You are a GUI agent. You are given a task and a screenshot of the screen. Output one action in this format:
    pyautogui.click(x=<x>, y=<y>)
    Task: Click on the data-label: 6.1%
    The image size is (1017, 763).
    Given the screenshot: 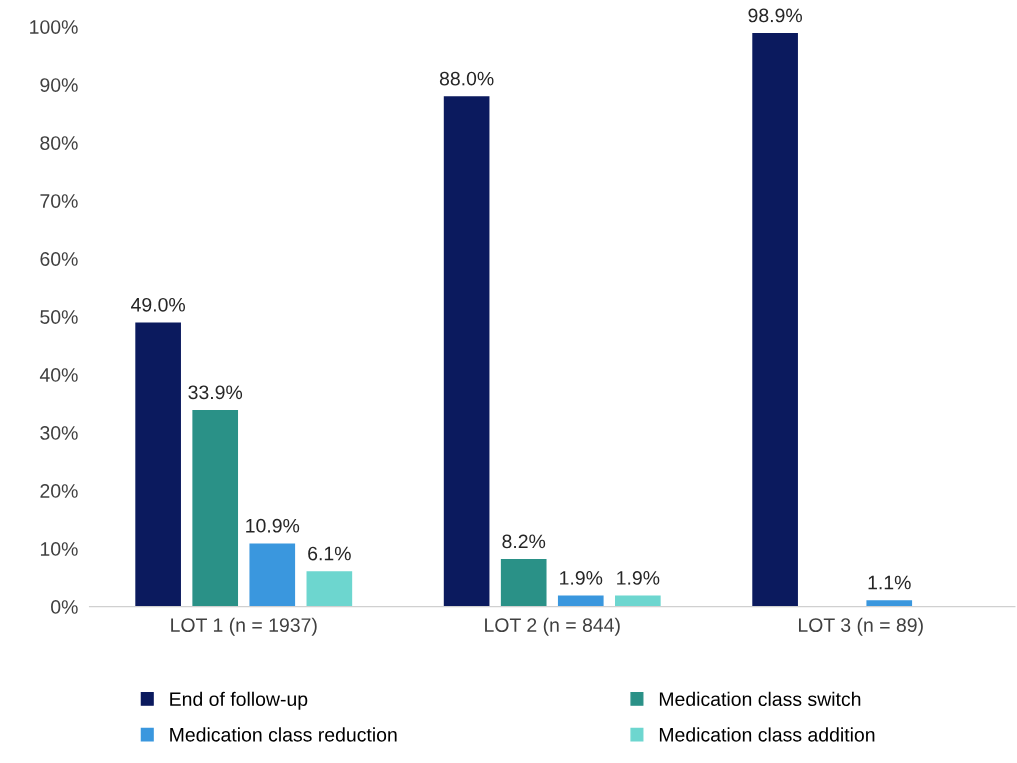 What is the action you would take?
    pyautogui.click(x=329, y=553)
    